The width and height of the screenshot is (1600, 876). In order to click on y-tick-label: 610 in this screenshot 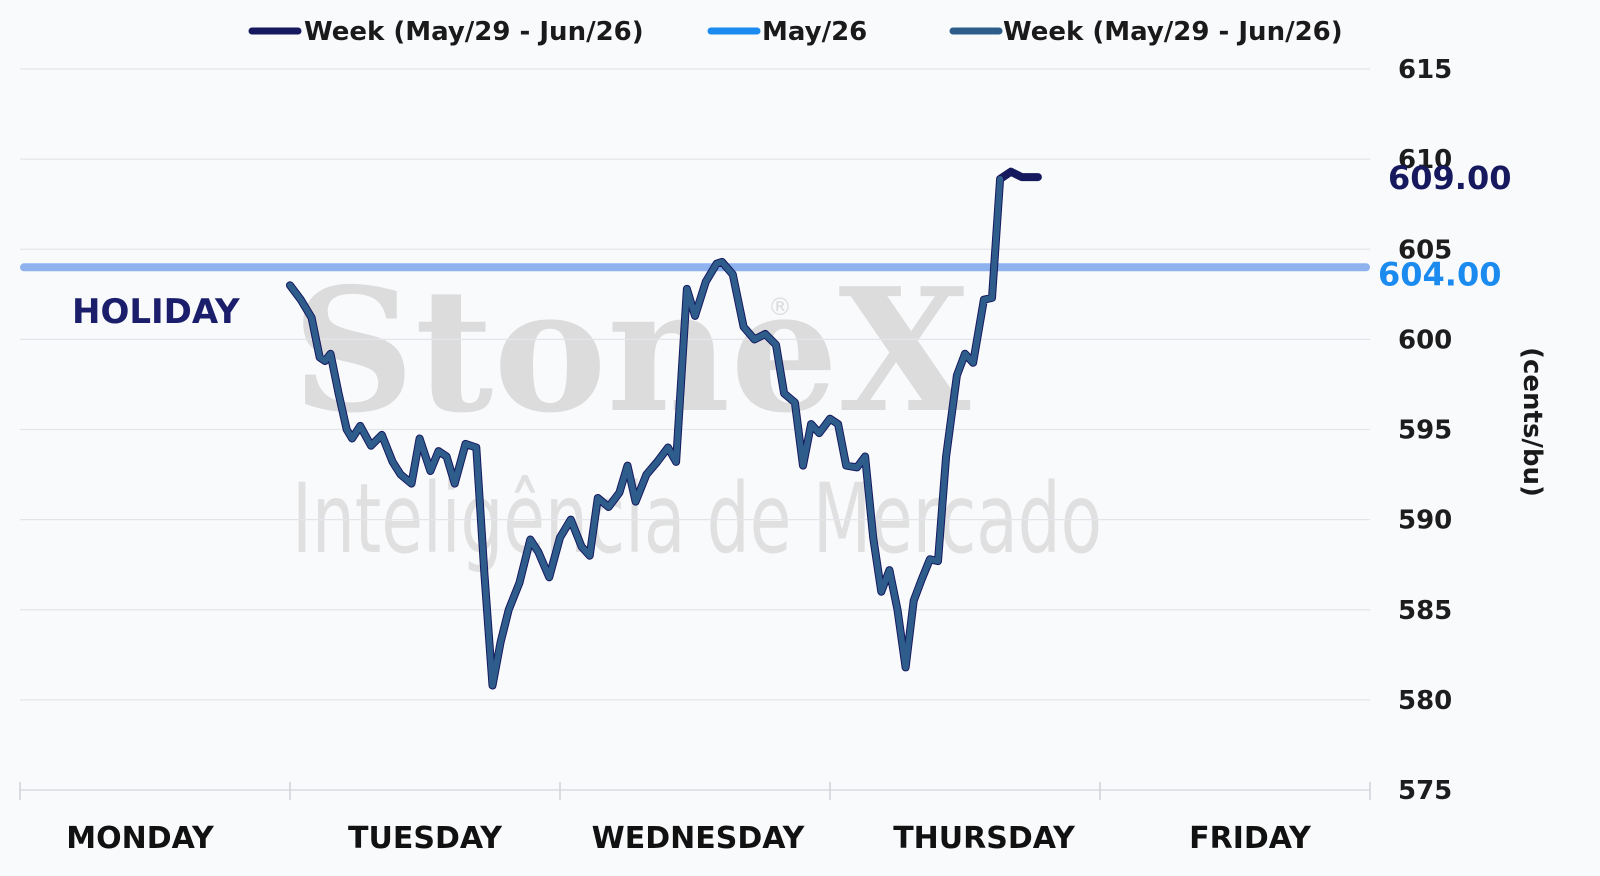, I will do `click(1425, 160)`.